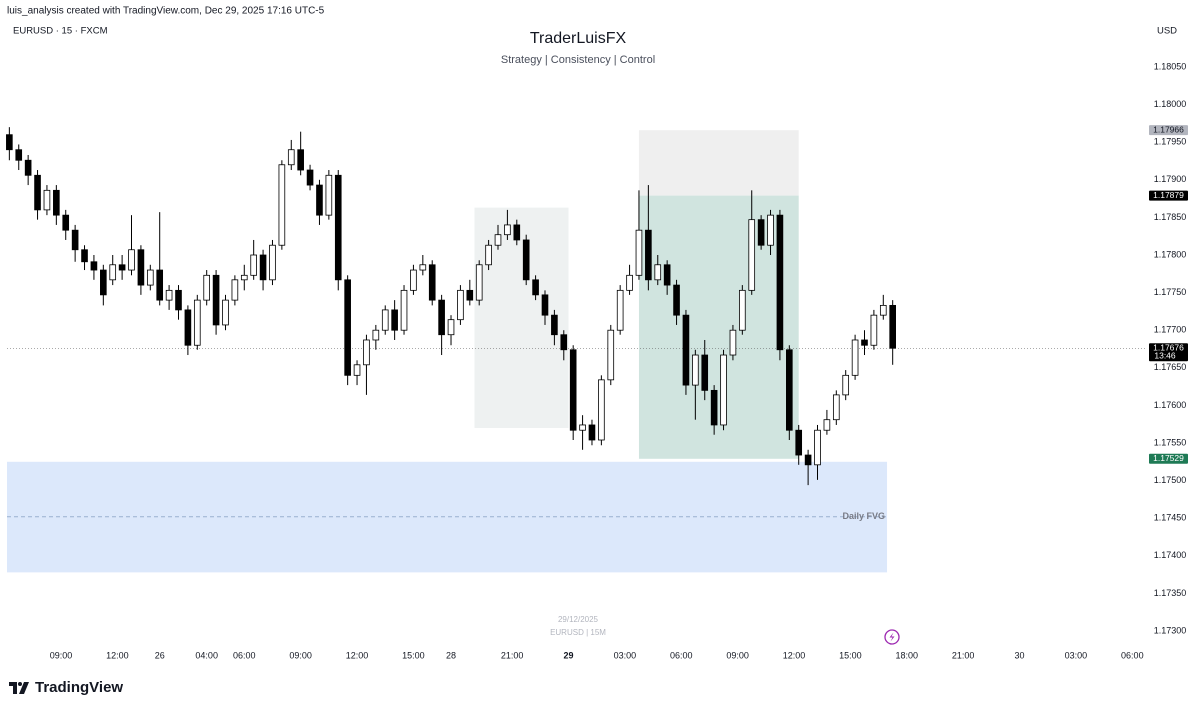  I want to click on fvg-label: Daily FVG, so click(864, 516).